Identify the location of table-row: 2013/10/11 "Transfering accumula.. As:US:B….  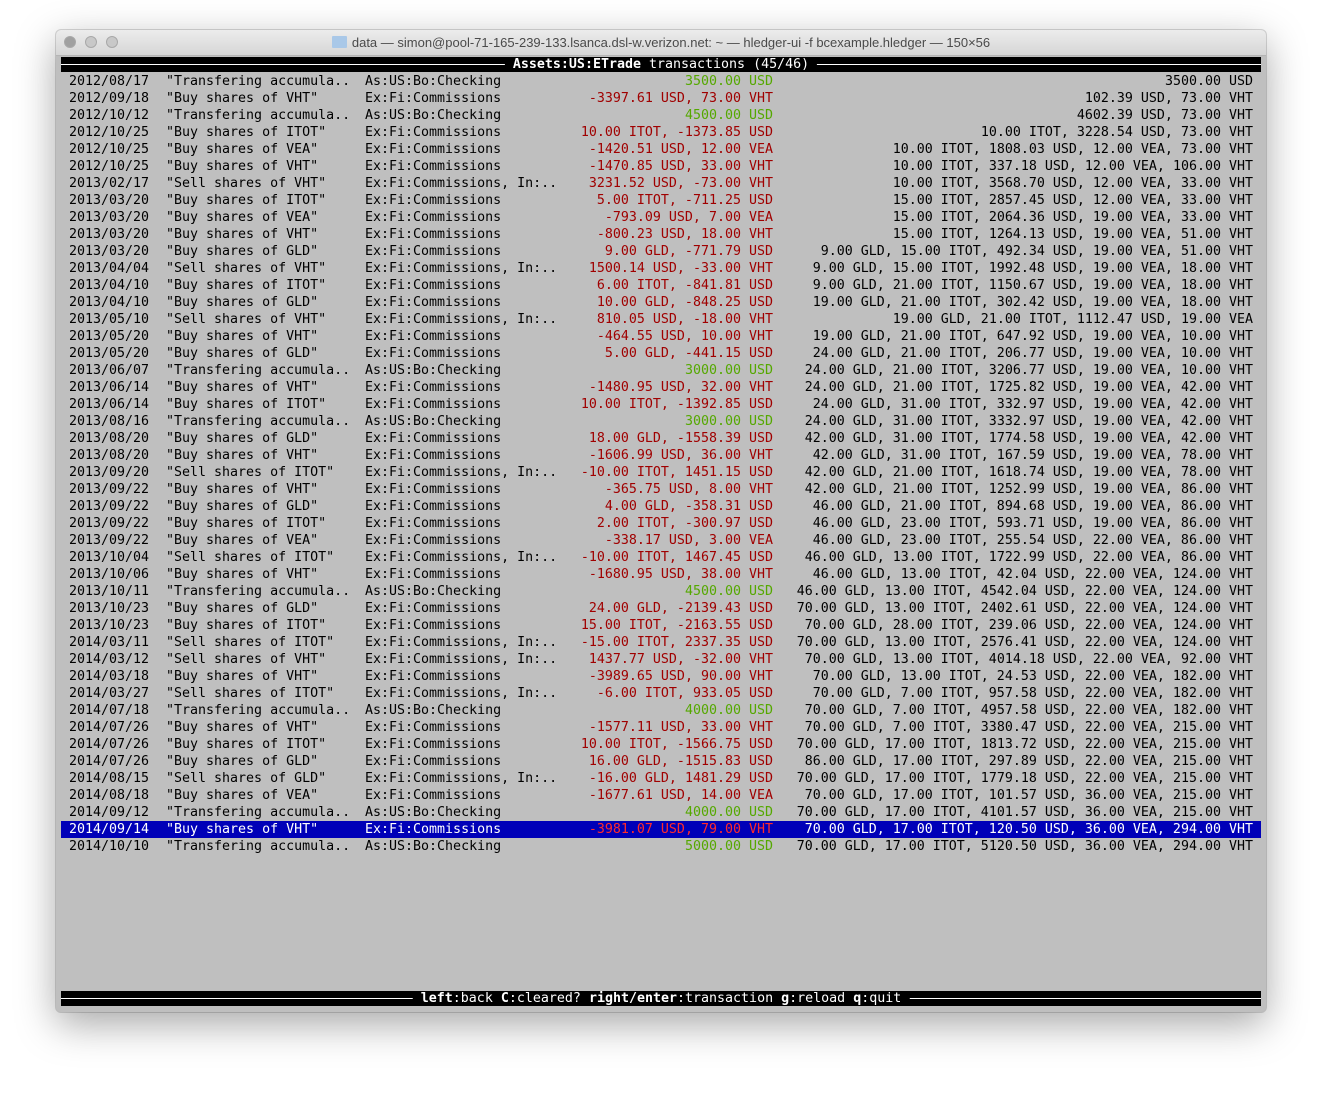
(661, 591).